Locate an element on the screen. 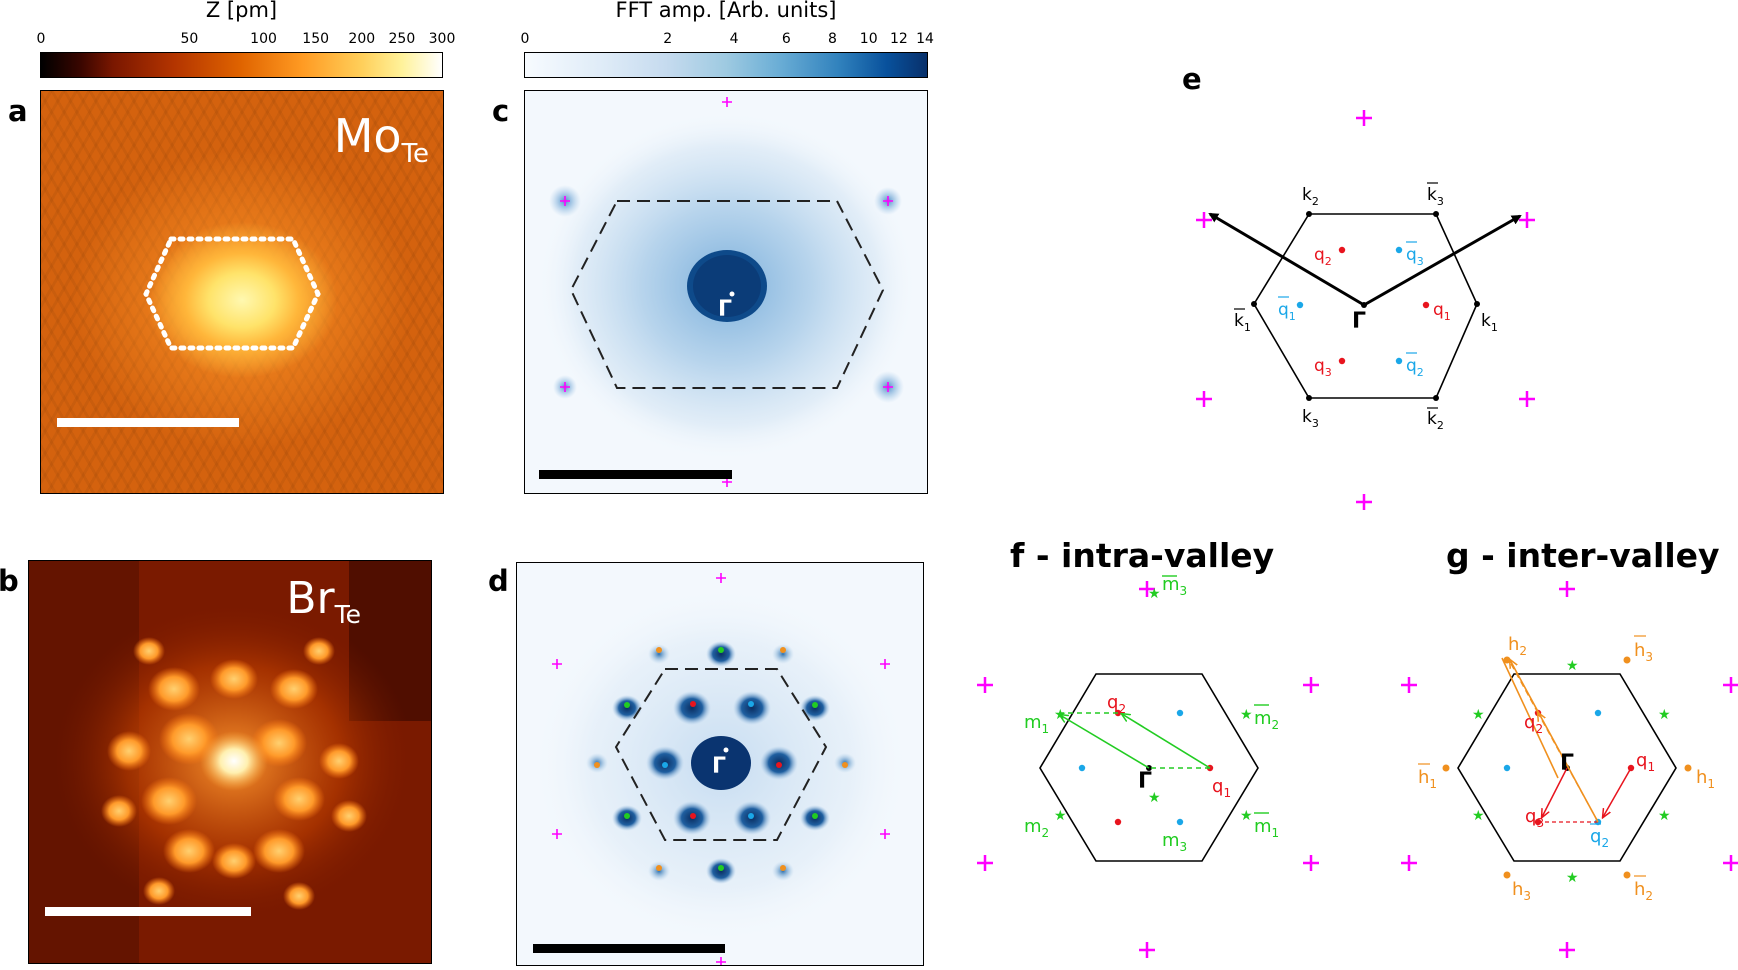 The image size is (1738, 970). panel-label-d: d is located at coordinates (498, 581).